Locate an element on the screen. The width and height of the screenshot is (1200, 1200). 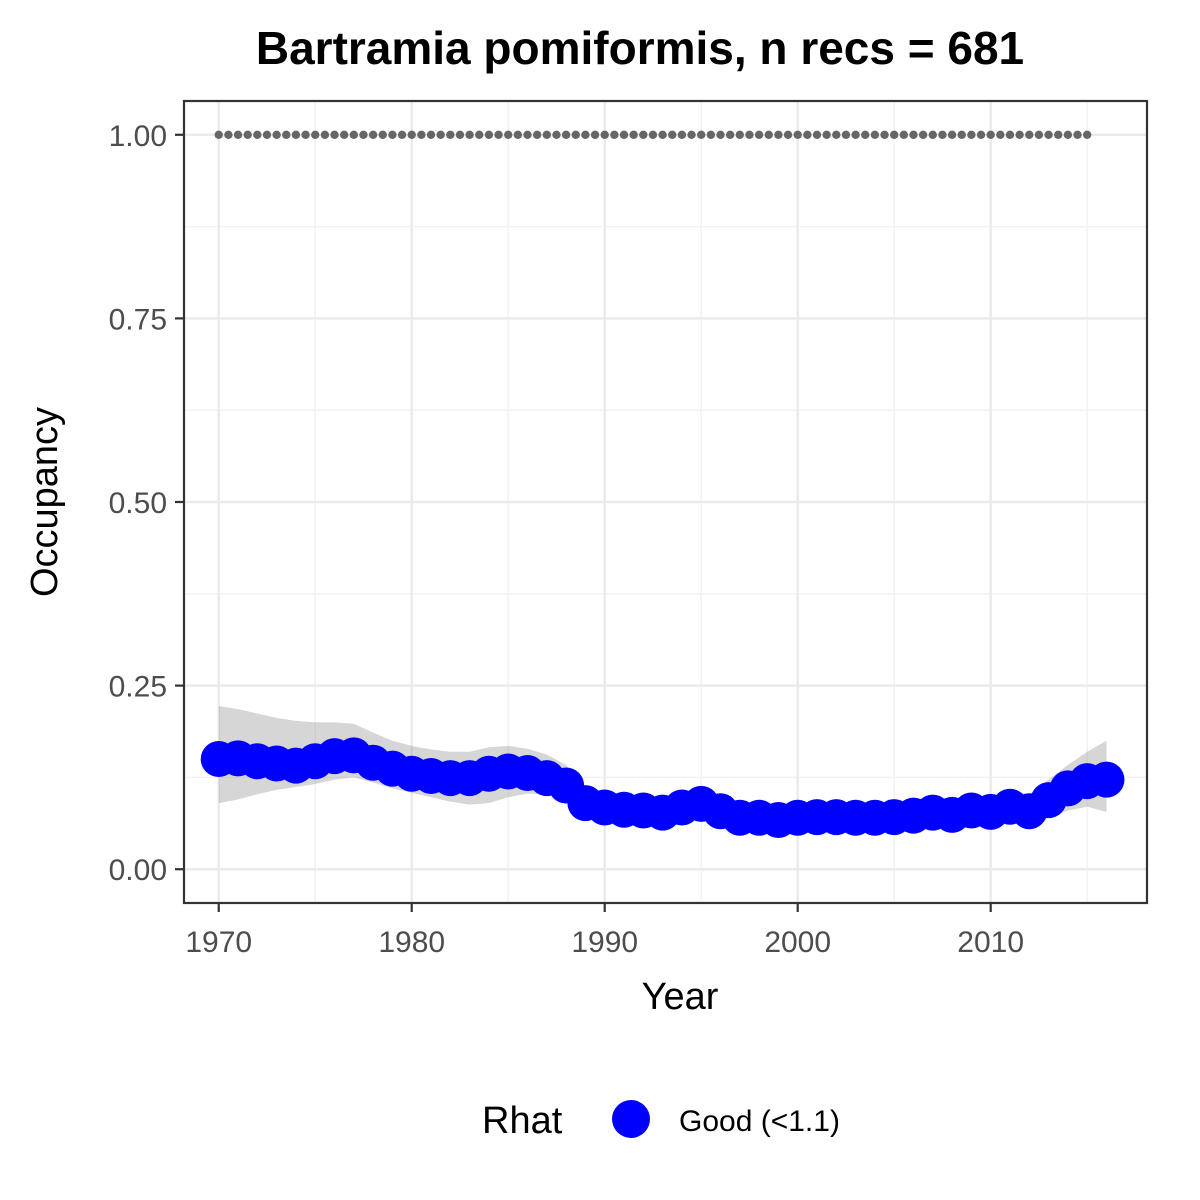
y-axis-title: Occupancy is located at coordinates (45, 502).